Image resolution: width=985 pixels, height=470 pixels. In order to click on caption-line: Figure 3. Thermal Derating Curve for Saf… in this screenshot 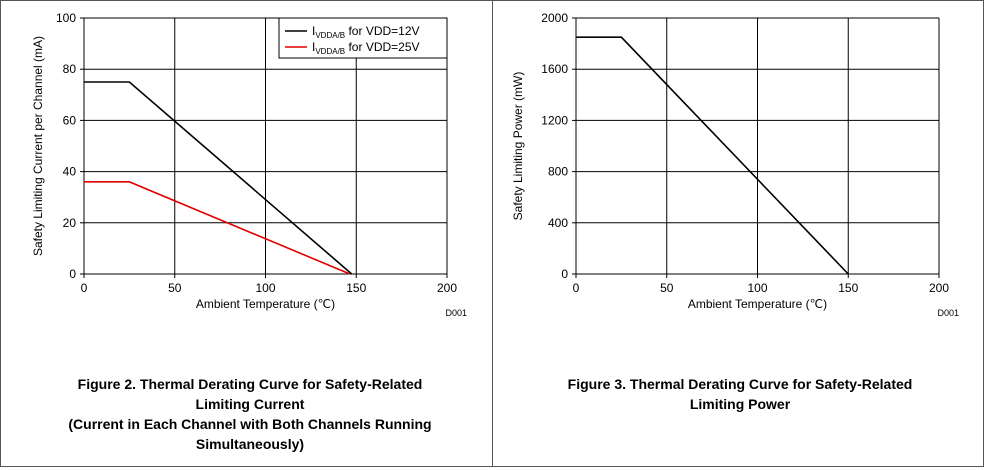, I will do `click(740, 384)`.